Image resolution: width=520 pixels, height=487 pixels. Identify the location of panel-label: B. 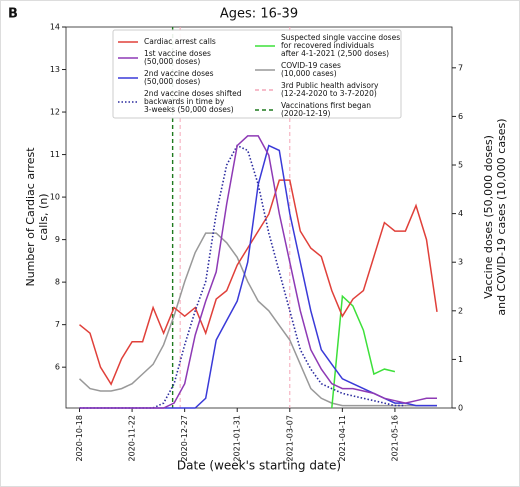
(13, 14).